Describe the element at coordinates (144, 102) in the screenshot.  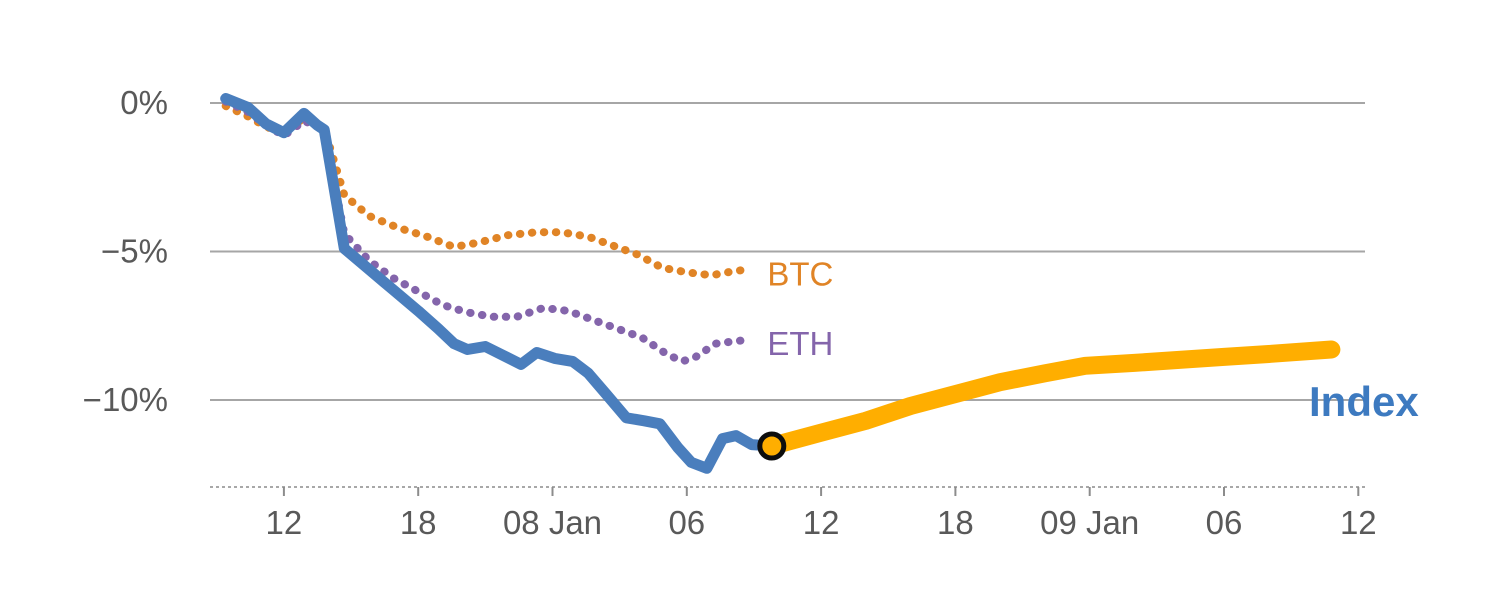
I see `y-tick-label: 0%` at that location.